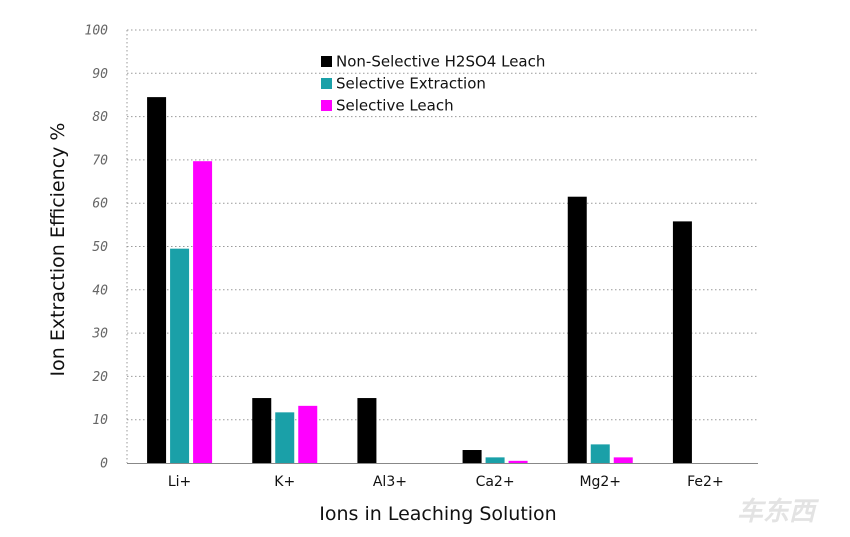  I want to click on x-axis-tick-labels: Li+ K+ Al3+ Ca2+ Mg2+ Fe2+, so click(446, 482).